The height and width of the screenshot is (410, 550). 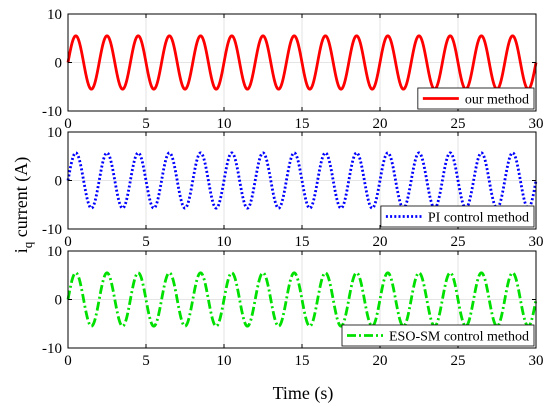 I want to click on y-axis-label-rest: current (A), so click(x=21, y=199).